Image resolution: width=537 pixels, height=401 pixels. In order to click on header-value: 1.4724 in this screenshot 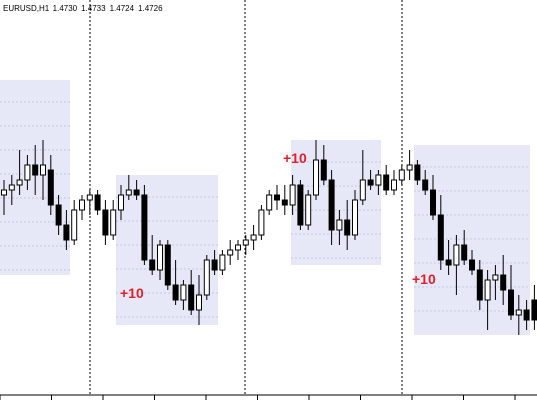, I will do `click(122, 8)`.